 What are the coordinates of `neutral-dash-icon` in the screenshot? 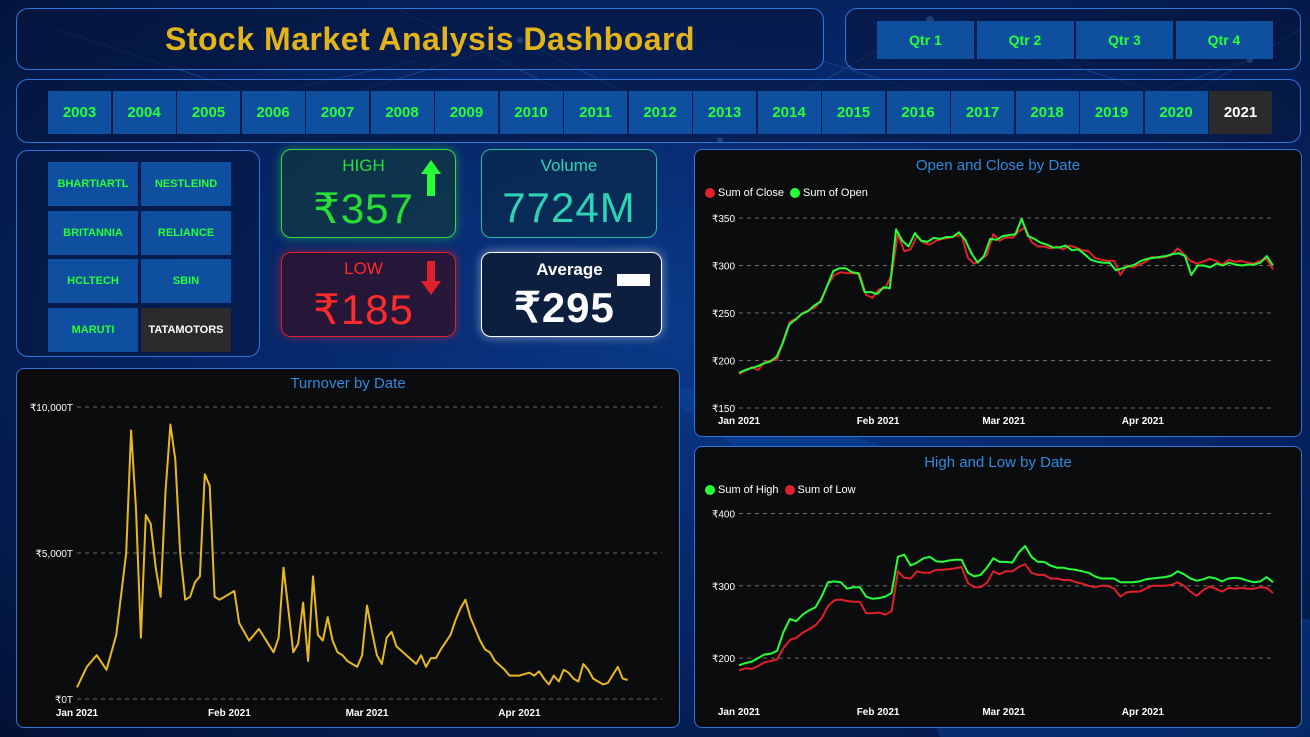 It's located at (633, 280).